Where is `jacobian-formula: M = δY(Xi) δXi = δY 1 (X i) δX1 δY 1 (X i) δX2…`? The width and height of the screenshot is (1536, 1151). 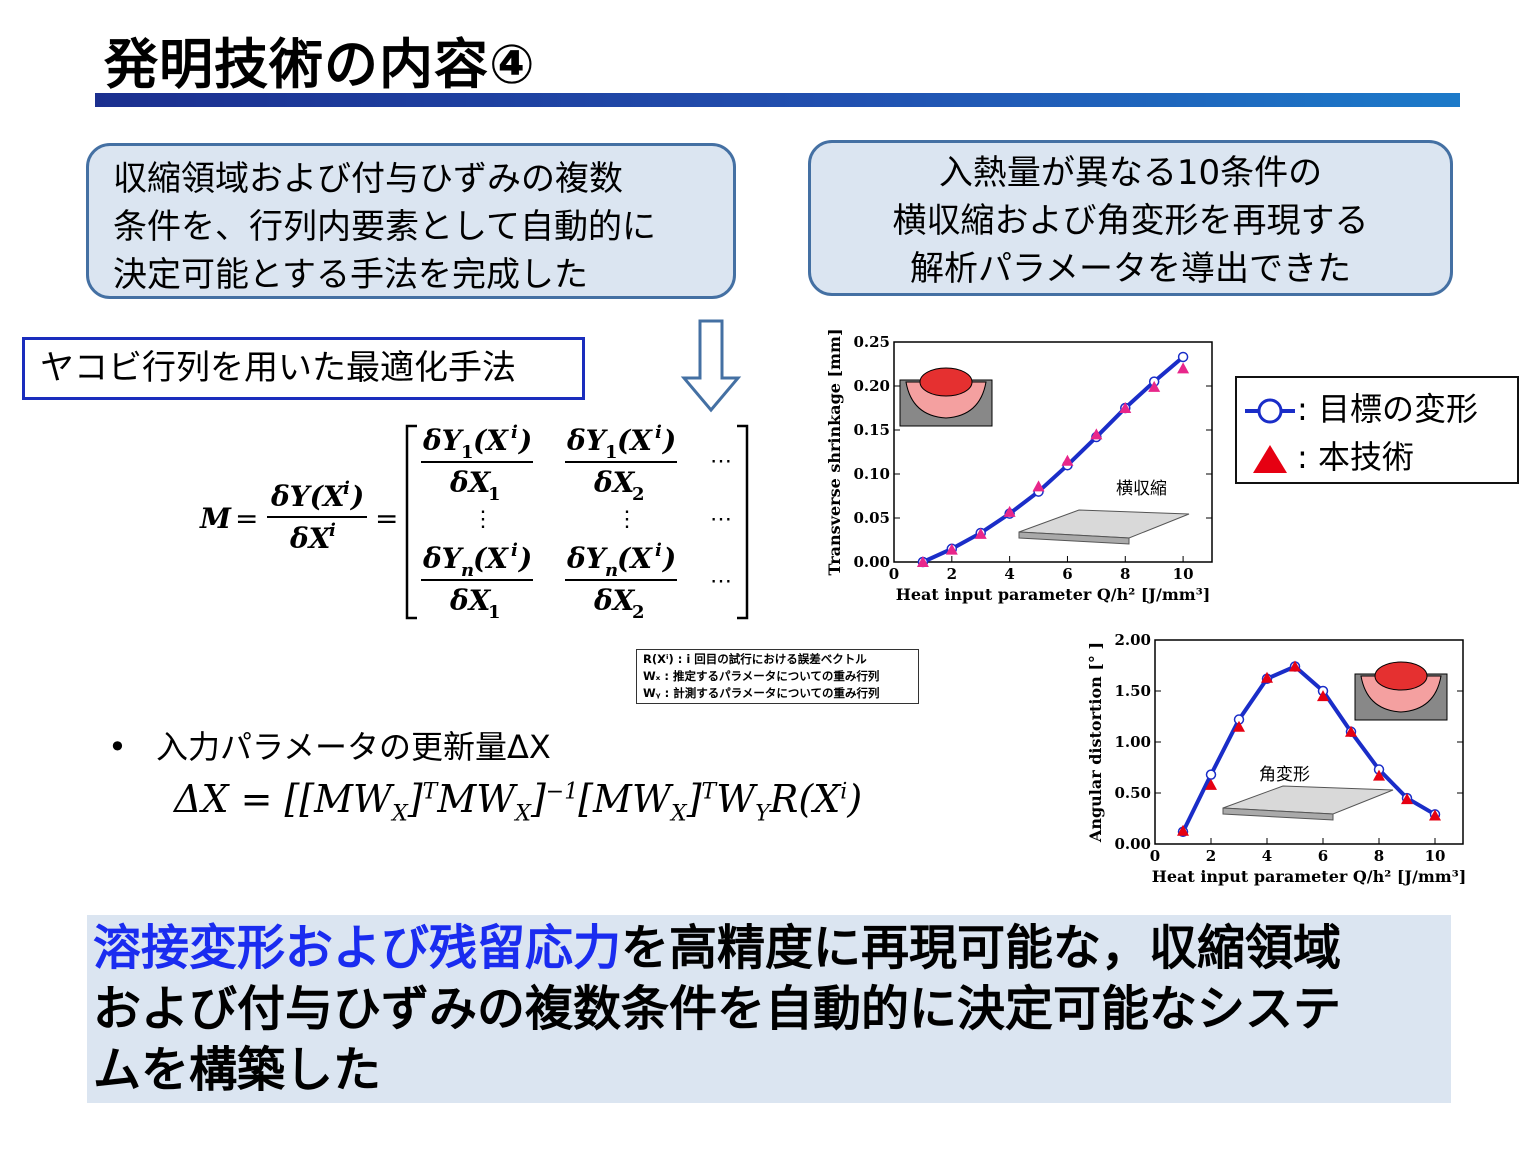
jacobian-formula: M = δY(Xi) δXi = δY 1 (X i) δX1 δY 1 (X i) δX2… is located at coordinates (474, 522).